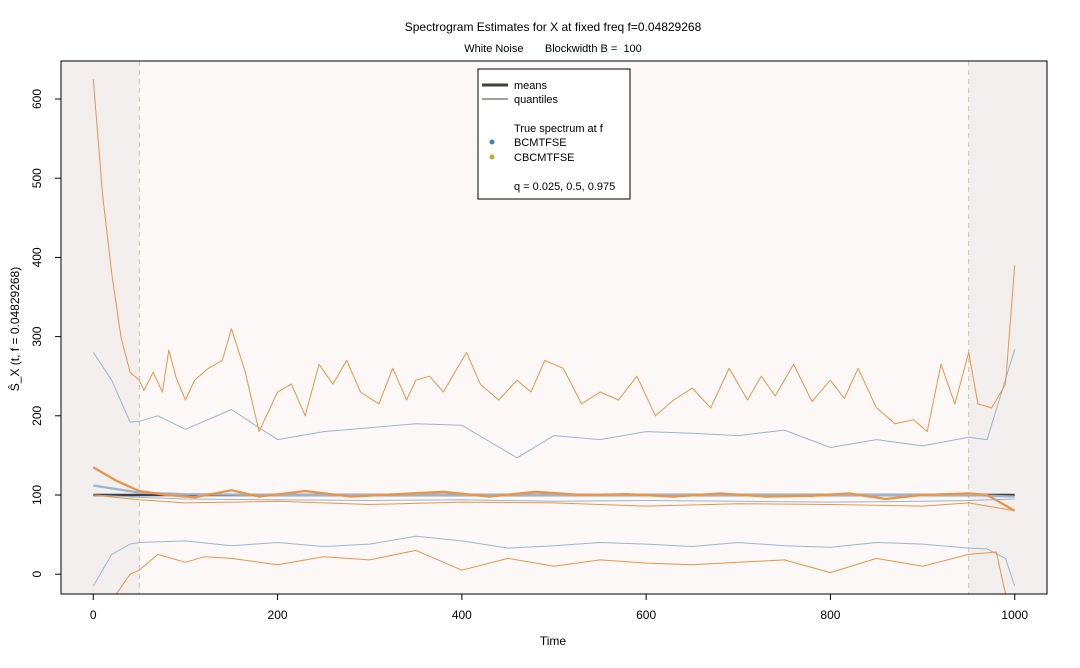 The image size is (1080, 668). What do you see at coordinates (536, 100) in the screenshot?
I see `legend-quantiles-label: quantiles` at bounding box center [536, 100].